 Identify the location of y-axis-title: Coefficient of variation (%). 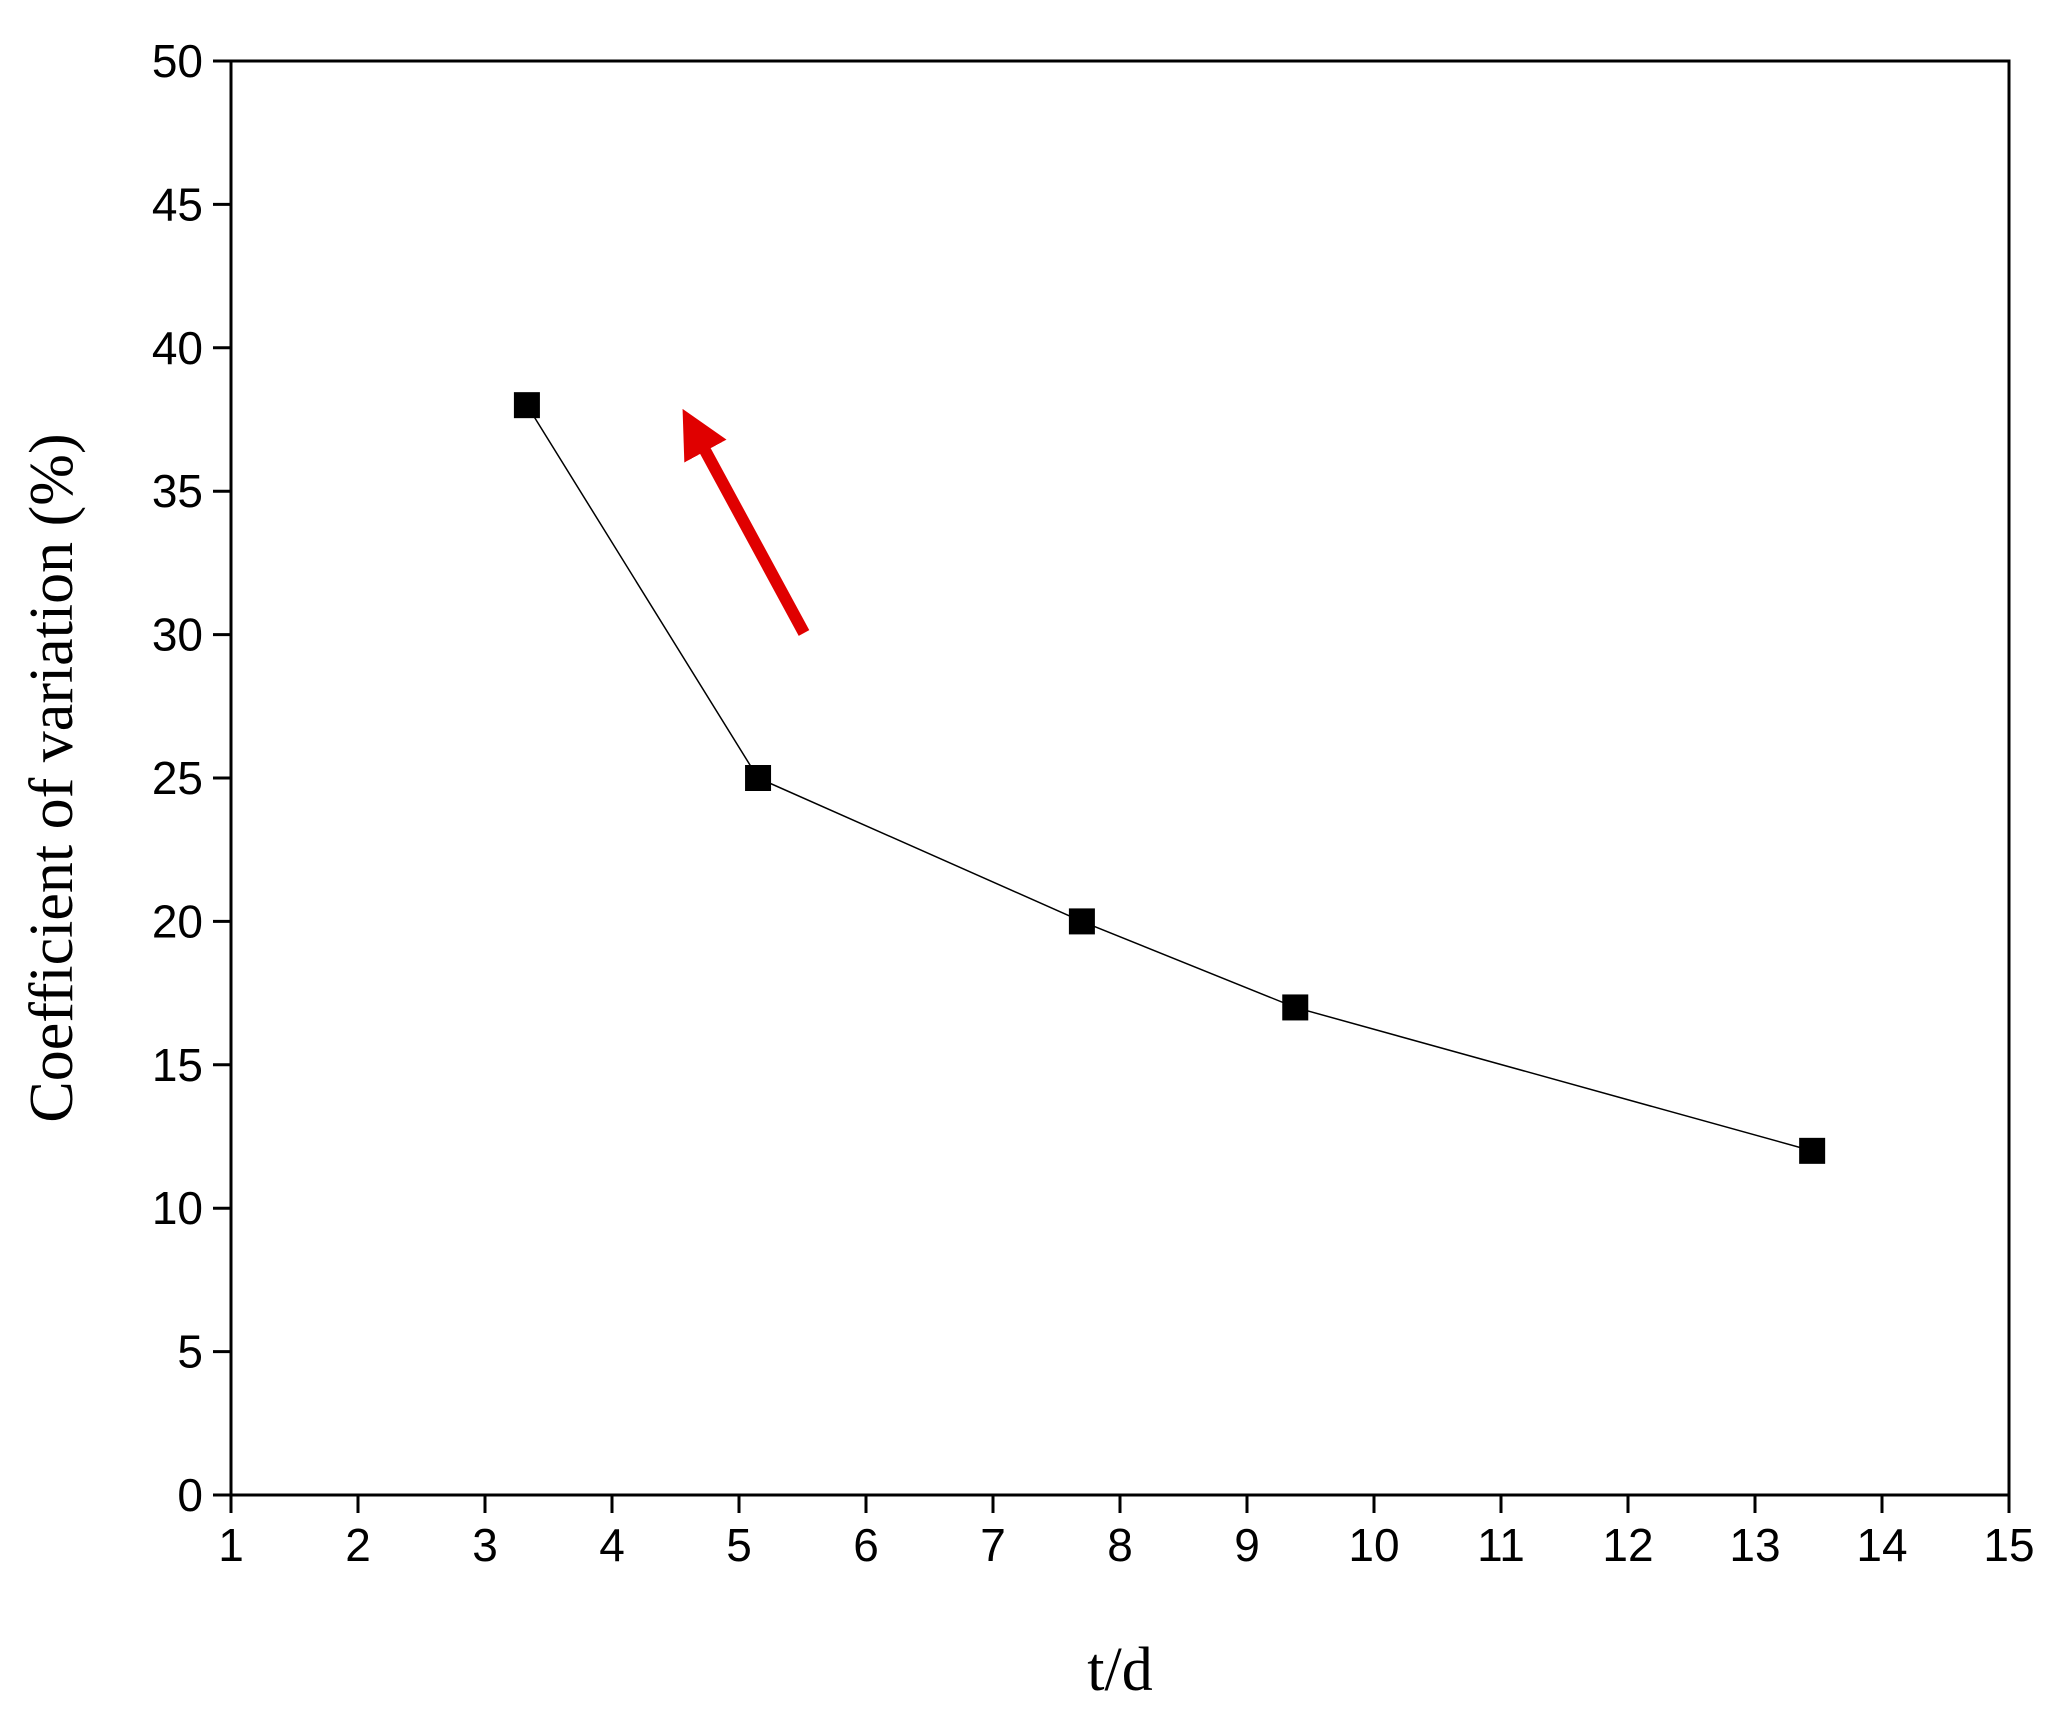
(52, 777).